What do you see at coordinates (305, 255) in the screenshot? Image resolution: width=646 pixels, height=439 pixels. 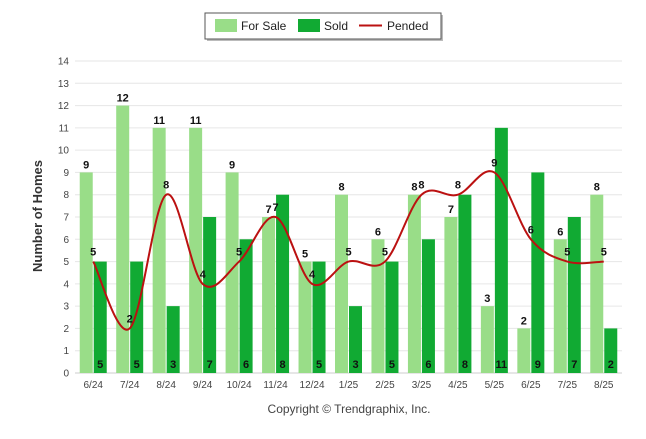 I see `for-sale-value-label: 5` at bounding box center [305, 255].